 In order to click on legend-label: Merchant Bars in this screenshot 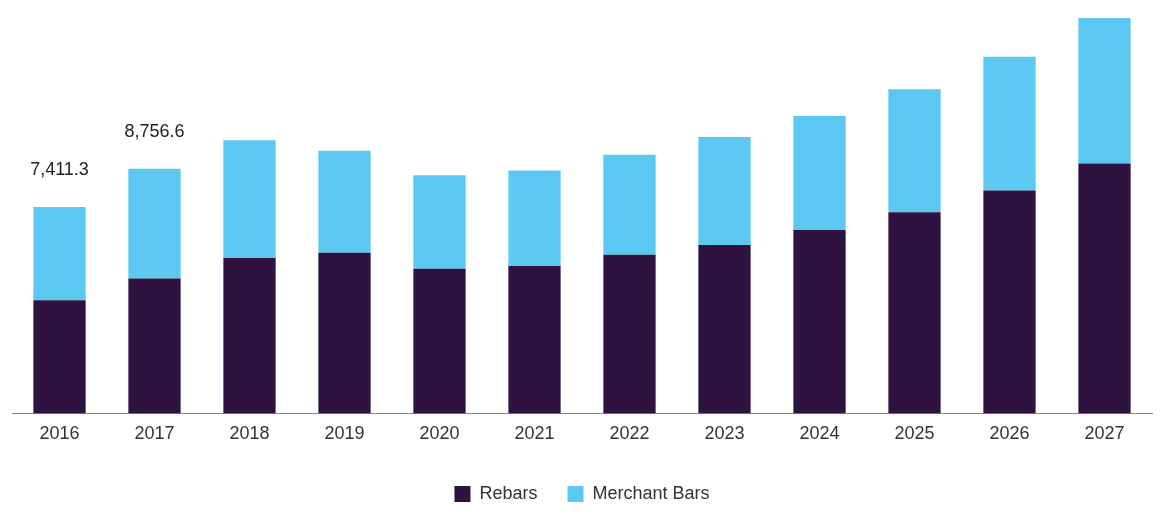, I will do `click(651, 492)`.